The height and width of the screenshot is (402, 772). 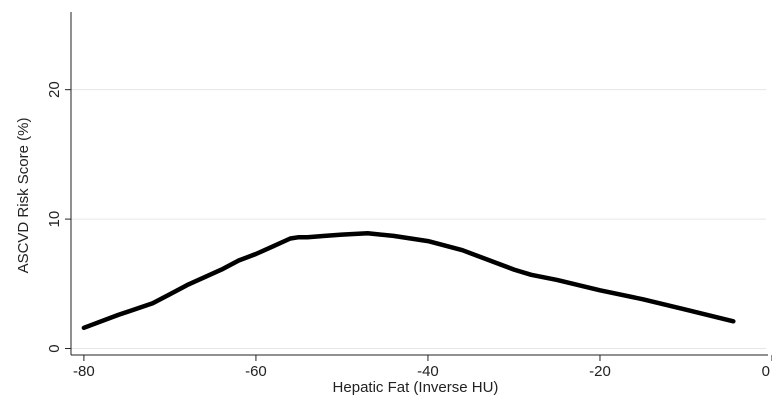 I want to click on x-tick-label--20: -20, so click(x=600, y=371).